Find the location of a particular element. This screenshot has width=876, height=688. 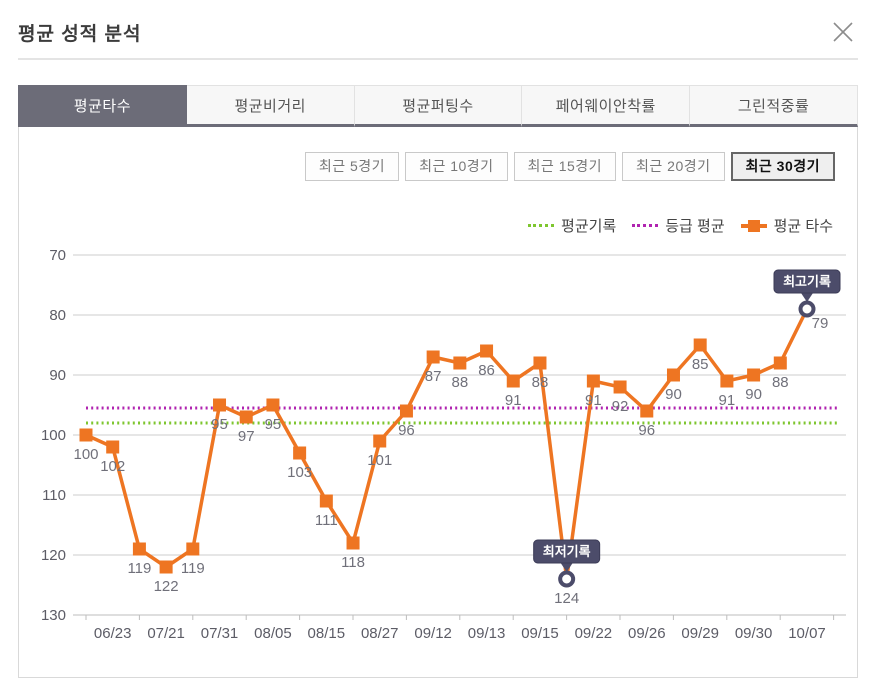

page-title: 평균 성적 분석 is located at coordinates (80, 34).